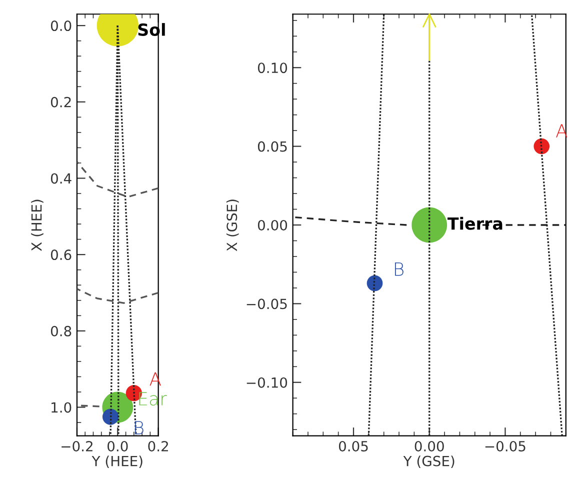 The height and width of the screenshot is (487, 581). I want to click on y-axis-title: X (GSE), so click(232, 226).